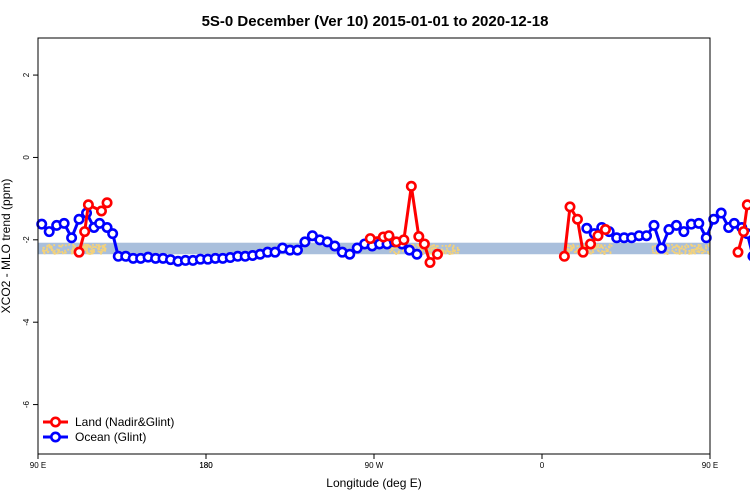  Describe the element at coordinates (542, 465) in the screenshot. I see `x-tick-label: 0` at that location.